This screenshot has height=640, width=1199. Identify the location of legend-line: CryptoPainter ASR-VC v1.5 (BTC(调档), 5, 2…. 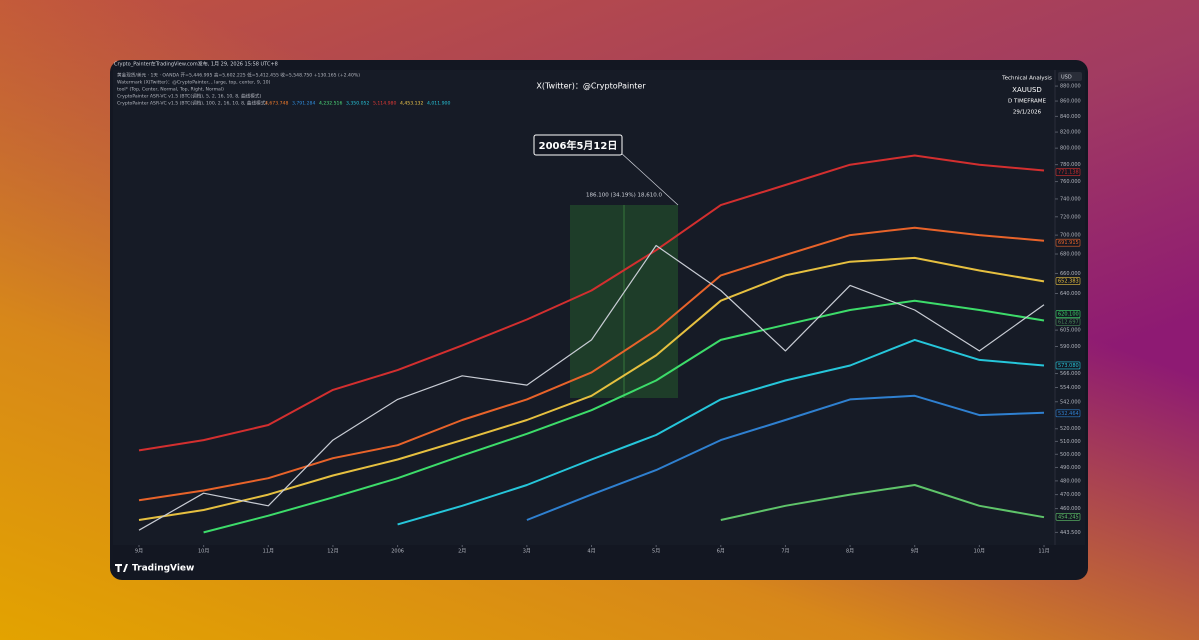
(189, 96).